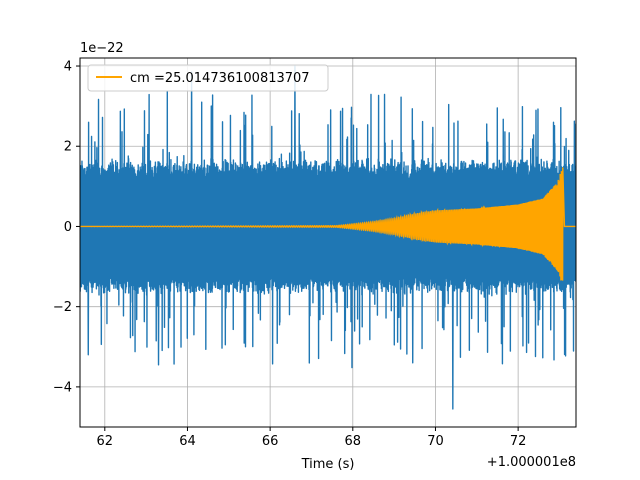 The width and height of the screenshot is (640, 480). I want to click on y-tick-label: −4, so click(62, 387).